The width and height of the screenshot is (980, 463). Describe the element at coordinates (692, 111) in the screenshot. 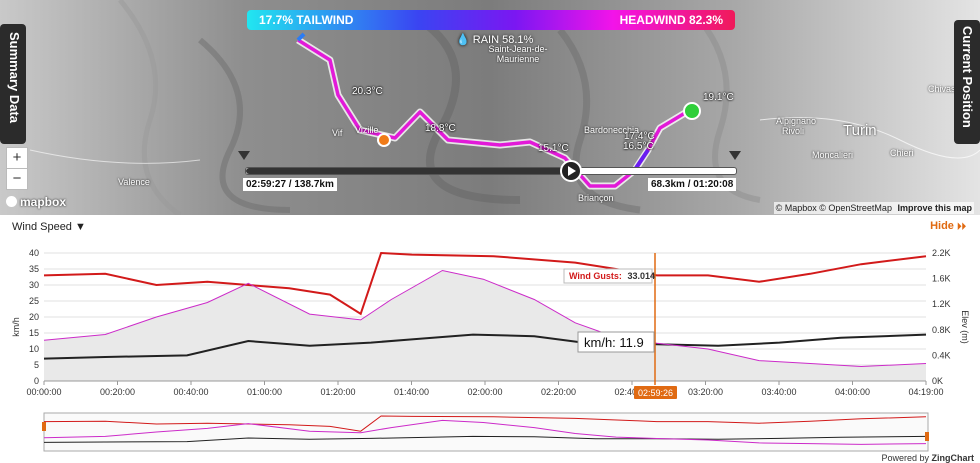

I see `start-marker` at that location.